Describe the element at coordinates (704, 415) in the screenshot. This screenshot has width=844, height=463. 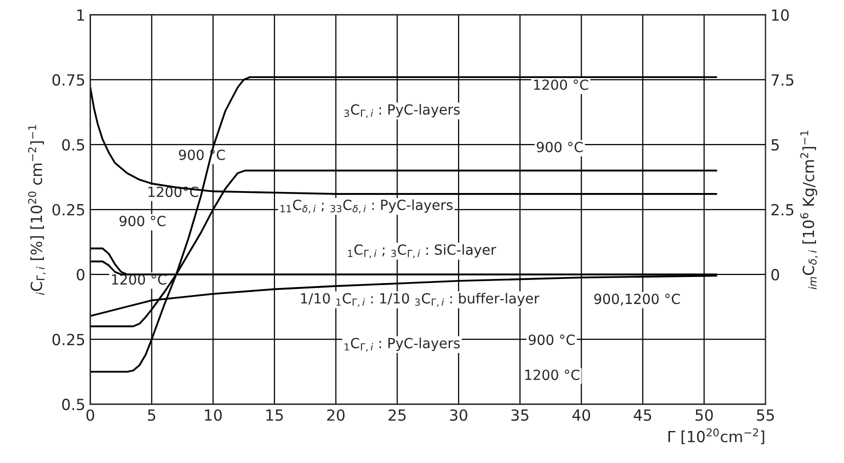
I see `x-tick-label: 50` at that location.